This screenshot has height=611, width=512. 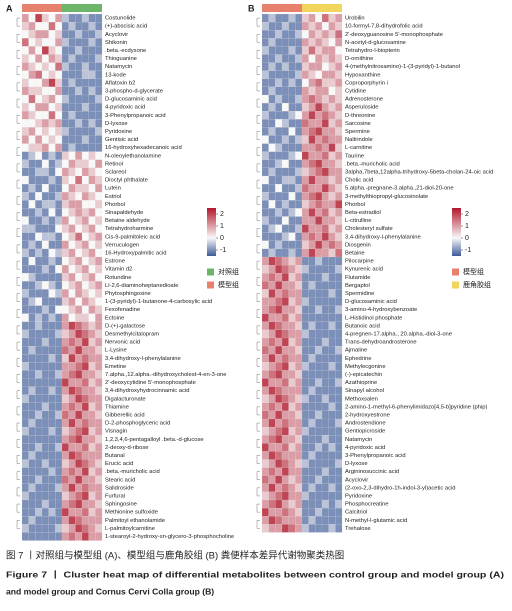 What do you see at coordinates (258, 524) in the screenshot?
I see `dendrogram` at bounding box center [258, 524].